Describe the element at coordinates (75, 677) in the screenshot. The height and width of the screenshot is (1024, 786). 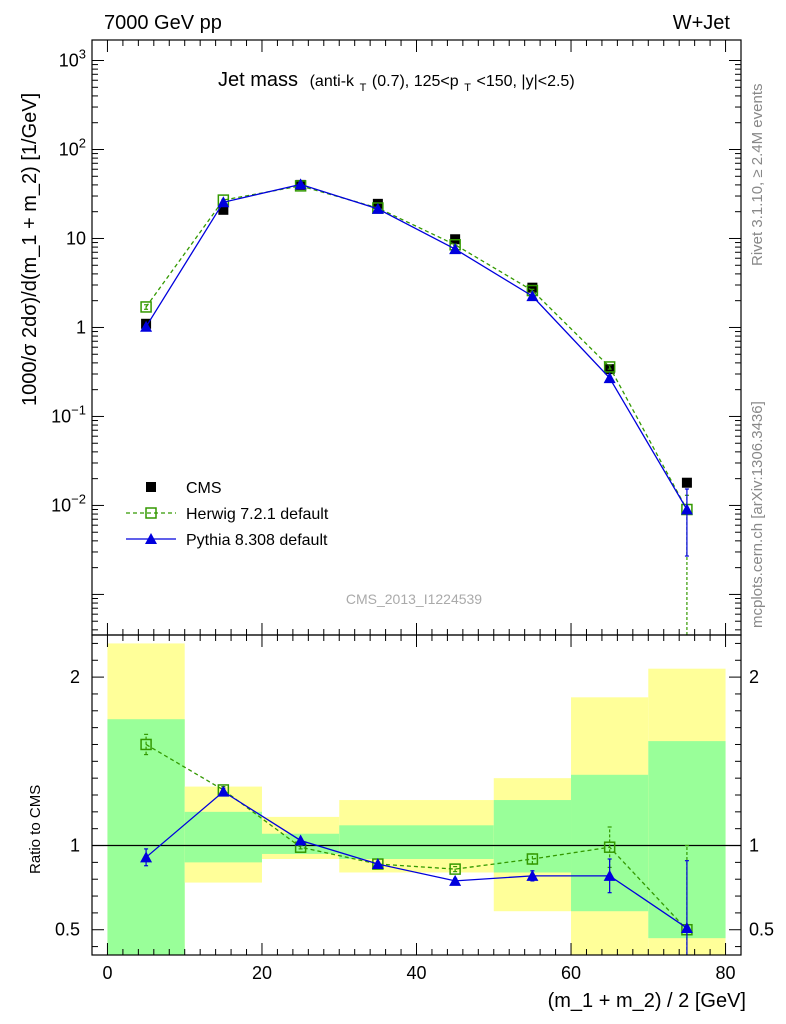
I see `ratio-y-tick-label: 2` at that location.